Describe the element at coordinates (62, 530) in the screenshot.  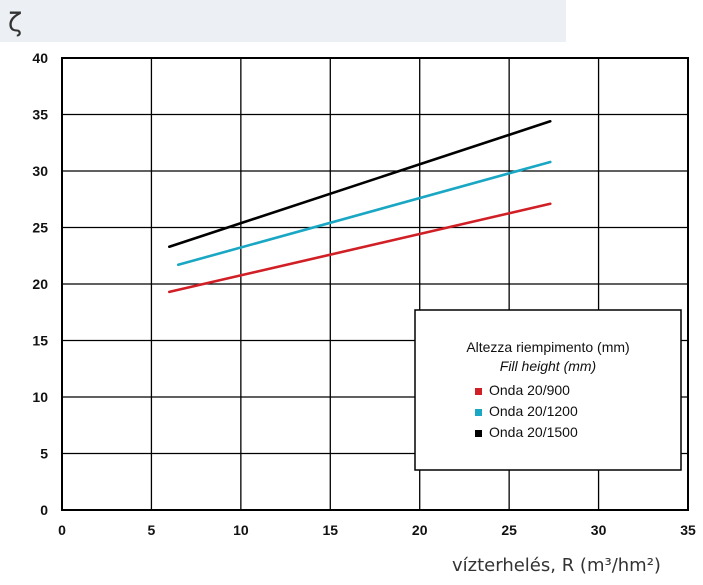
I see `x-tick-label: 0` at that location.